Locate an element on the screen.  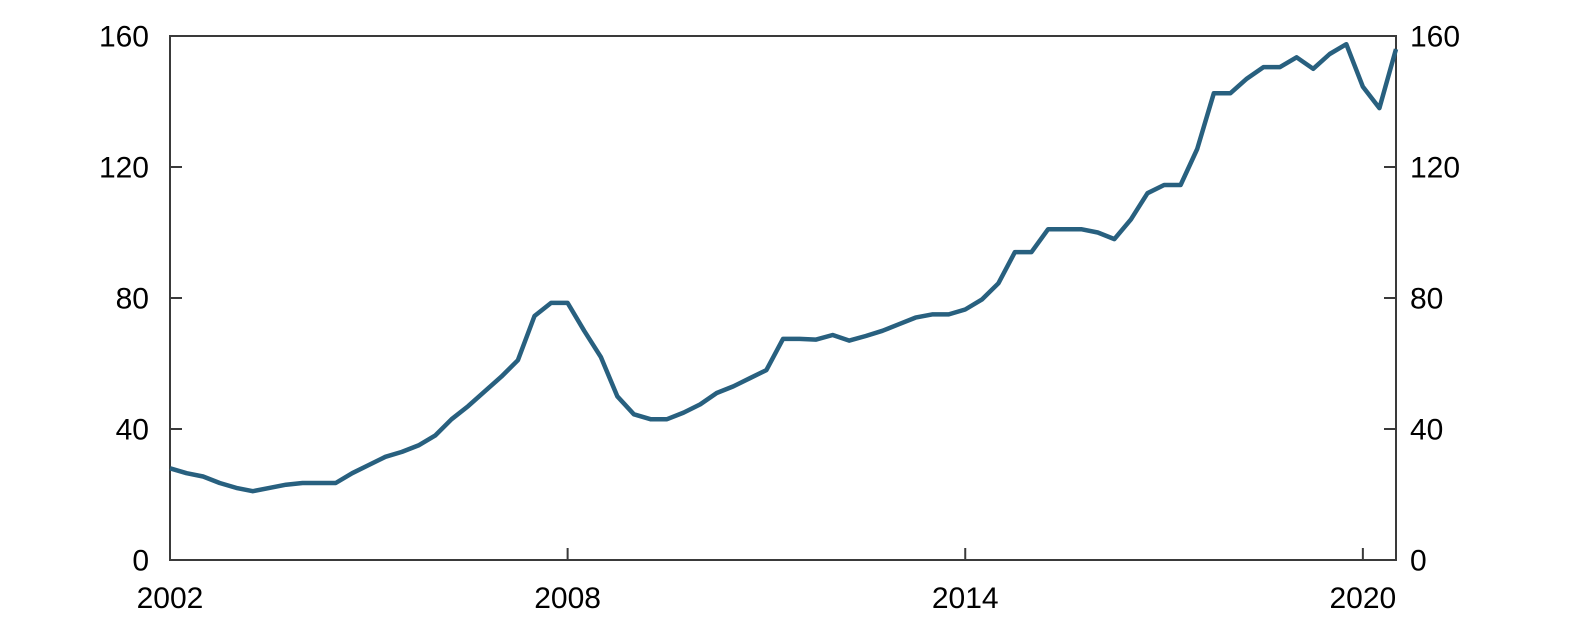
y-axis-tick-label-right: 40 is located at coordinates (1426, 430).